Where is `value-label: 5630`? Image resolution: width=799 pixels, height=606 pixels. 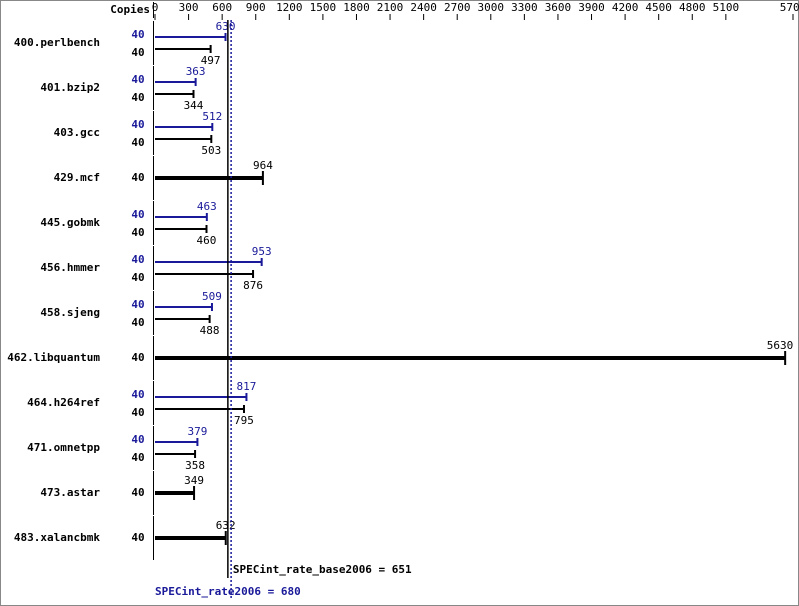
value-label: 5630 is located at coordinates (780, 345).